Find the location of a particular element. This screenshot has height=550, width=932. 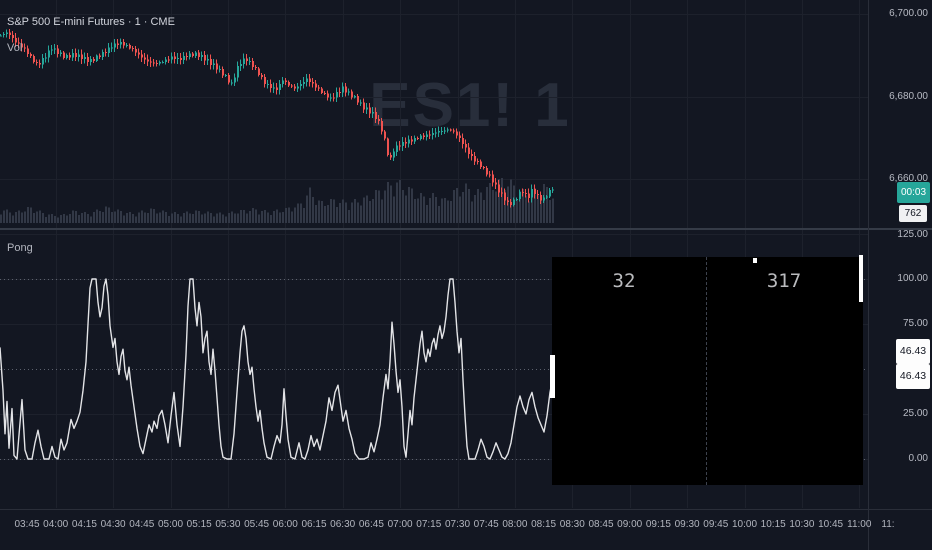

volume-indicator-label: Vol is located at coordinates (15, 48).